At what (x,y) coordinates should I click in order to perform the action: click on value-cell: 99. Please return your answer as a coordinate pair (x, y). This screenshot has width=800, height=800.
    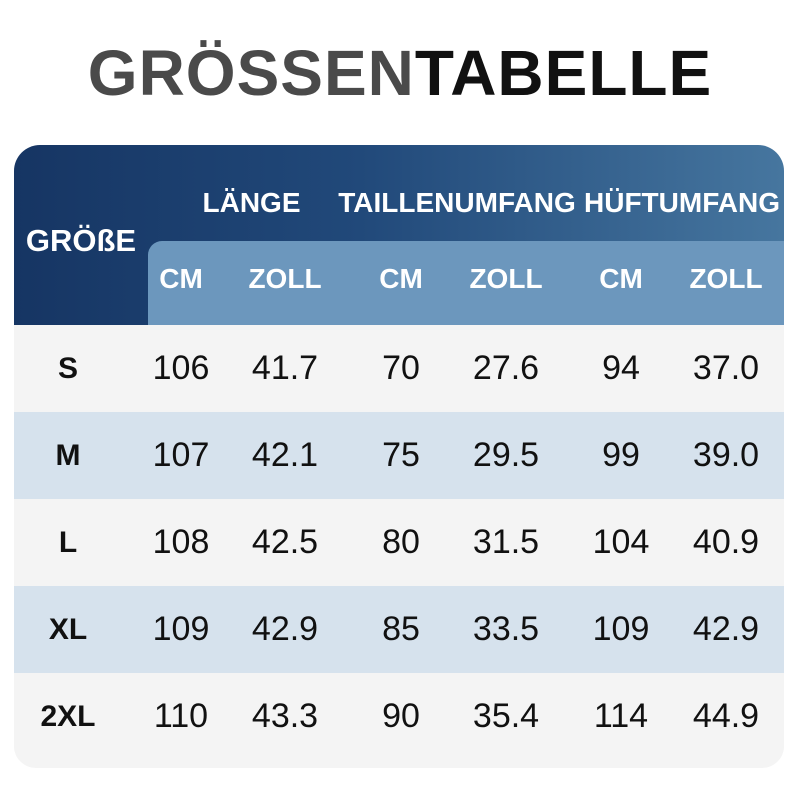
    Looking at the image, I should click on (621, 455).